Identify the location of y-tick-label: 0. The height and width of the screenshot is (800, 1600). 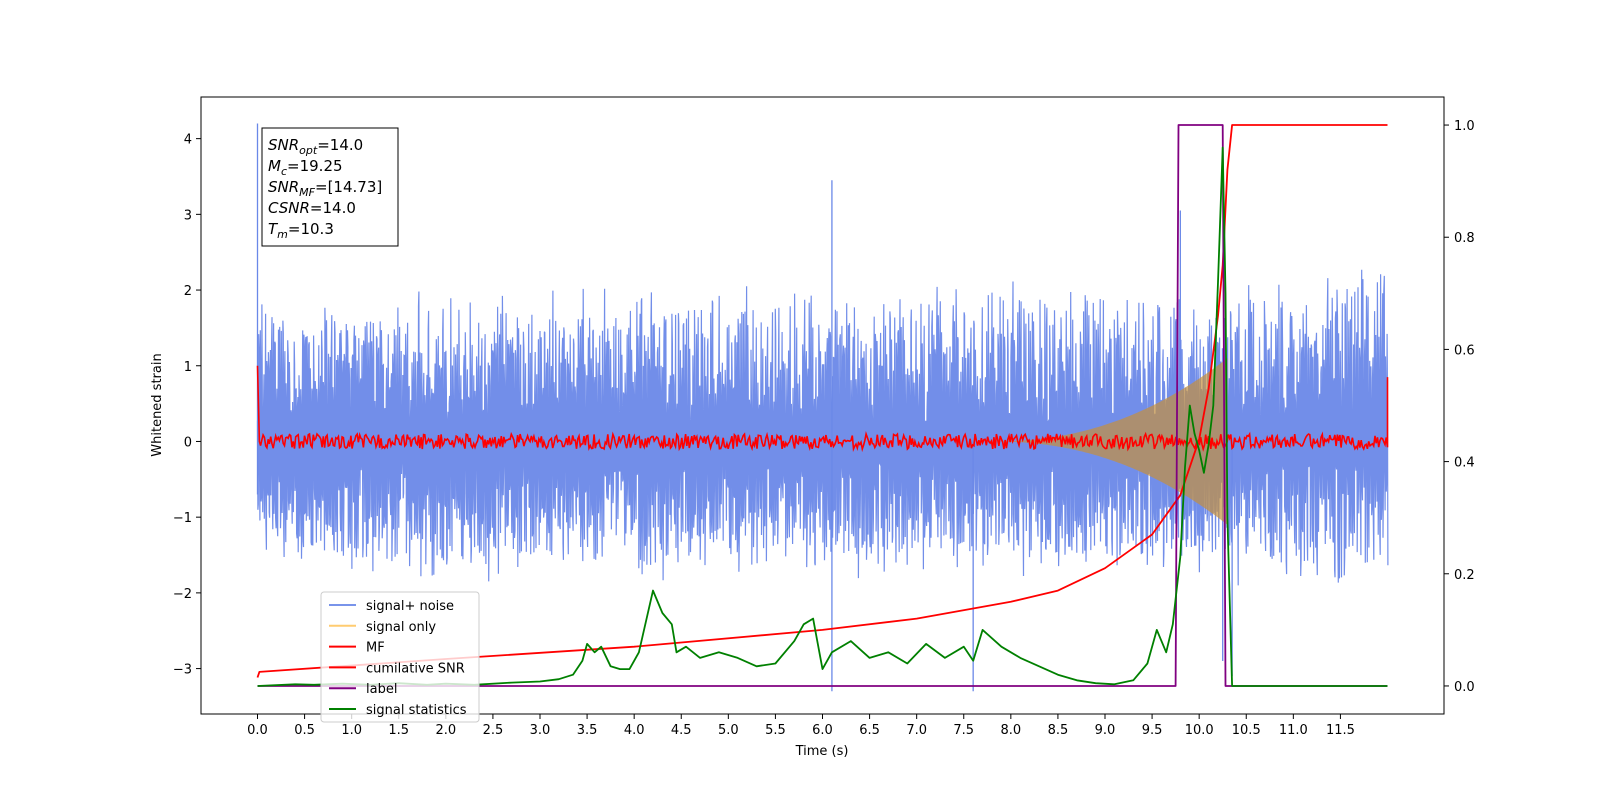
(188, 442).